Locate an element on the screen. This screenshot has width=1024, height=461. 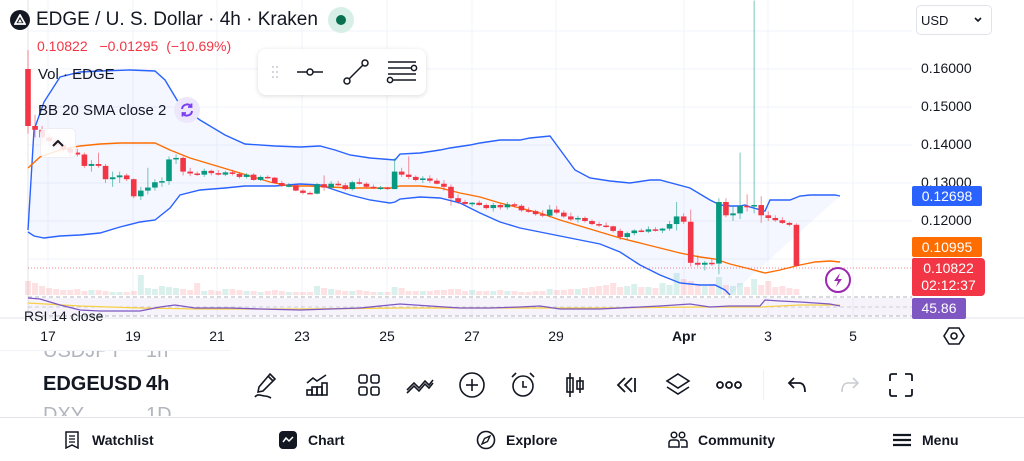
plus-circle-icon is located at coordinates (471, 385).